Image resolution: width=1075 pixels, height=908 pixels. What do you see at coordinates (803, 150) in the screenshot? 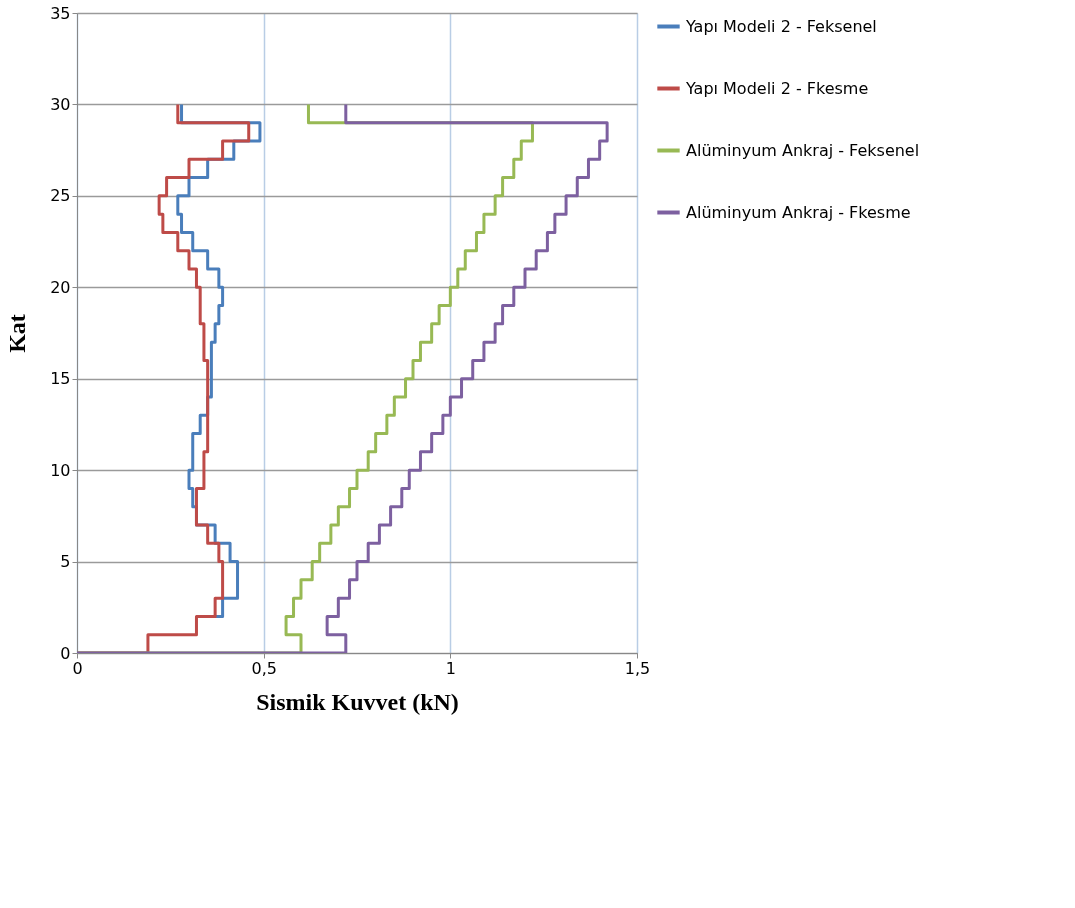
I see `legend-label: Alüminyum Ankraj - Feksenel` at bounding box center [803, 150].